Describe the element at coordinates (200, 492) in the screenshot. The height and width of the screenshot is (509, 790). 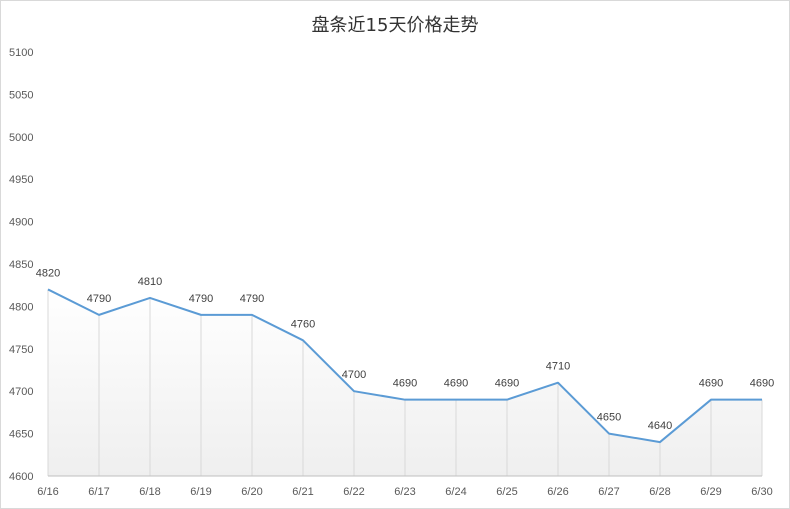
I see `x-tick-label: 6/19` at that location.